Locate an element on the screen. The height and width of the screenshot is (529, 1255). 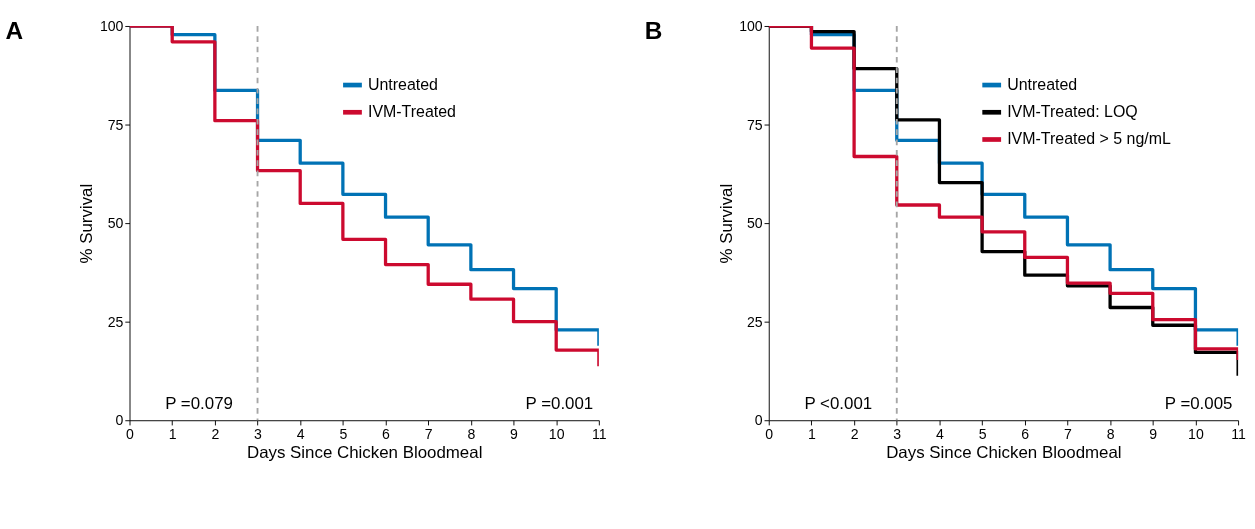
chart-title: B is located at coordinates (653, 31).